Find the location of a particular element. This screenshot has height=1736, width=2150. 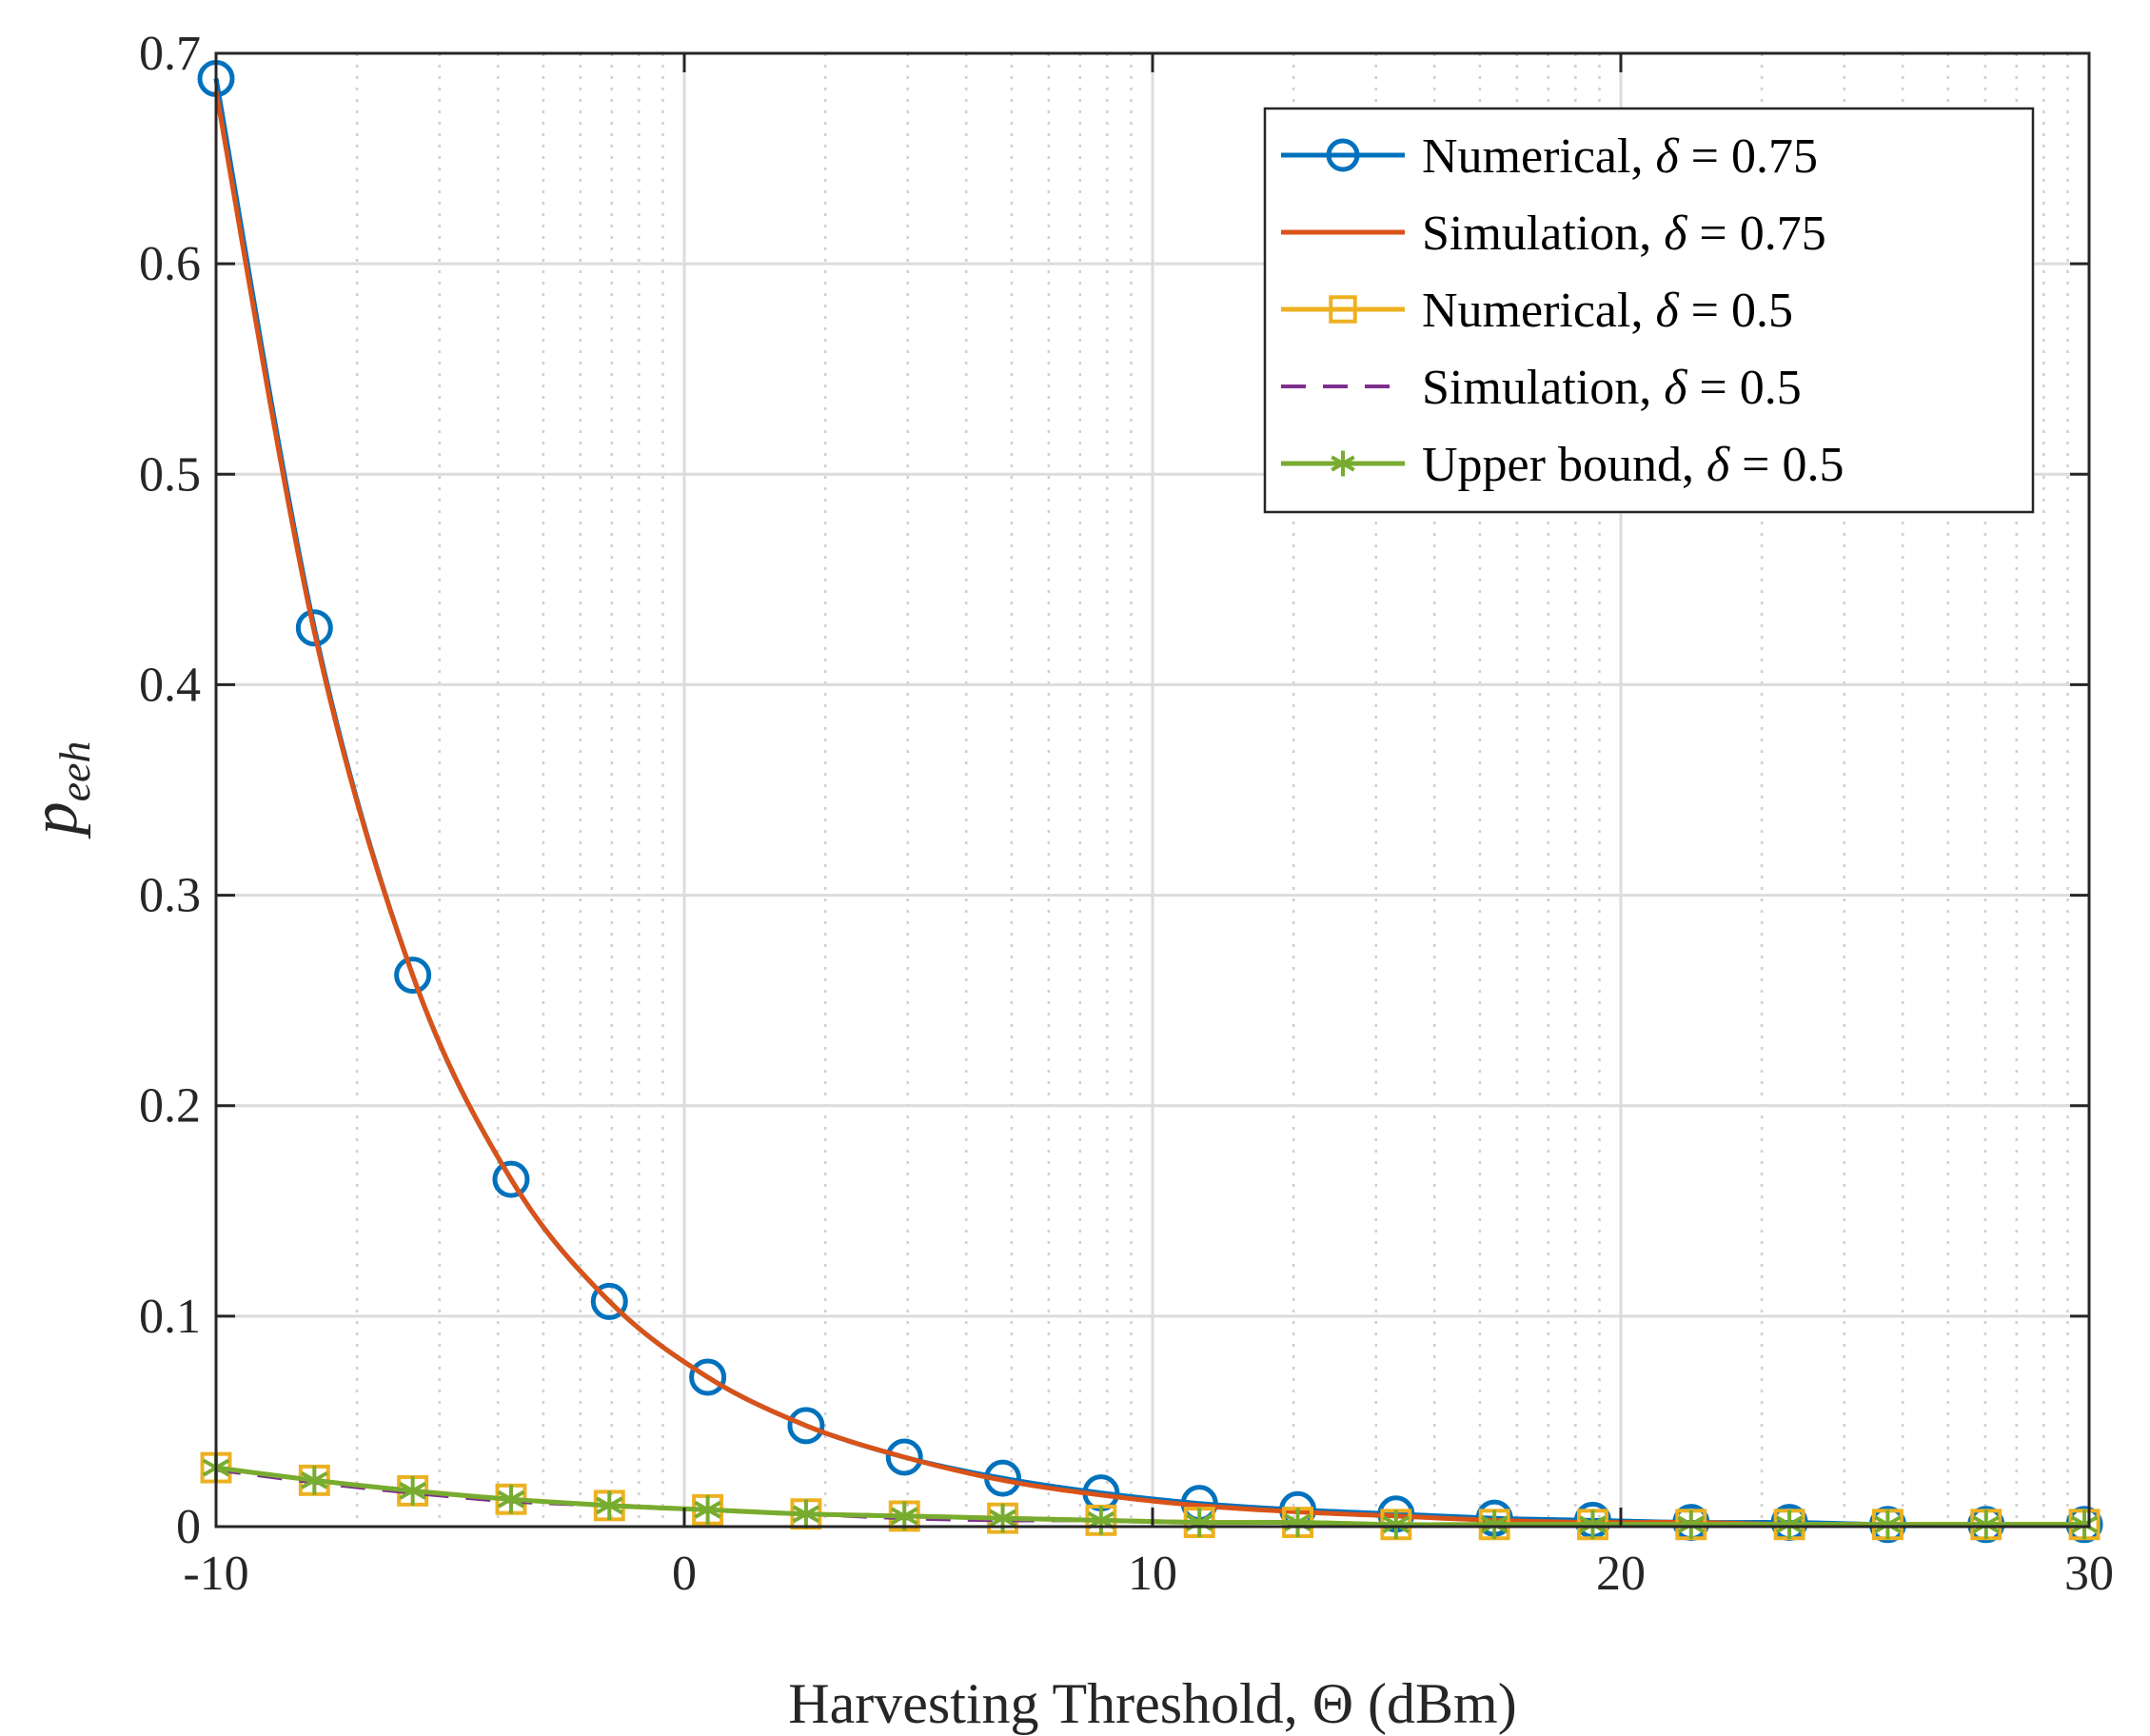

y-tick-label: 0.2 is located at coordinates (170, 1106).